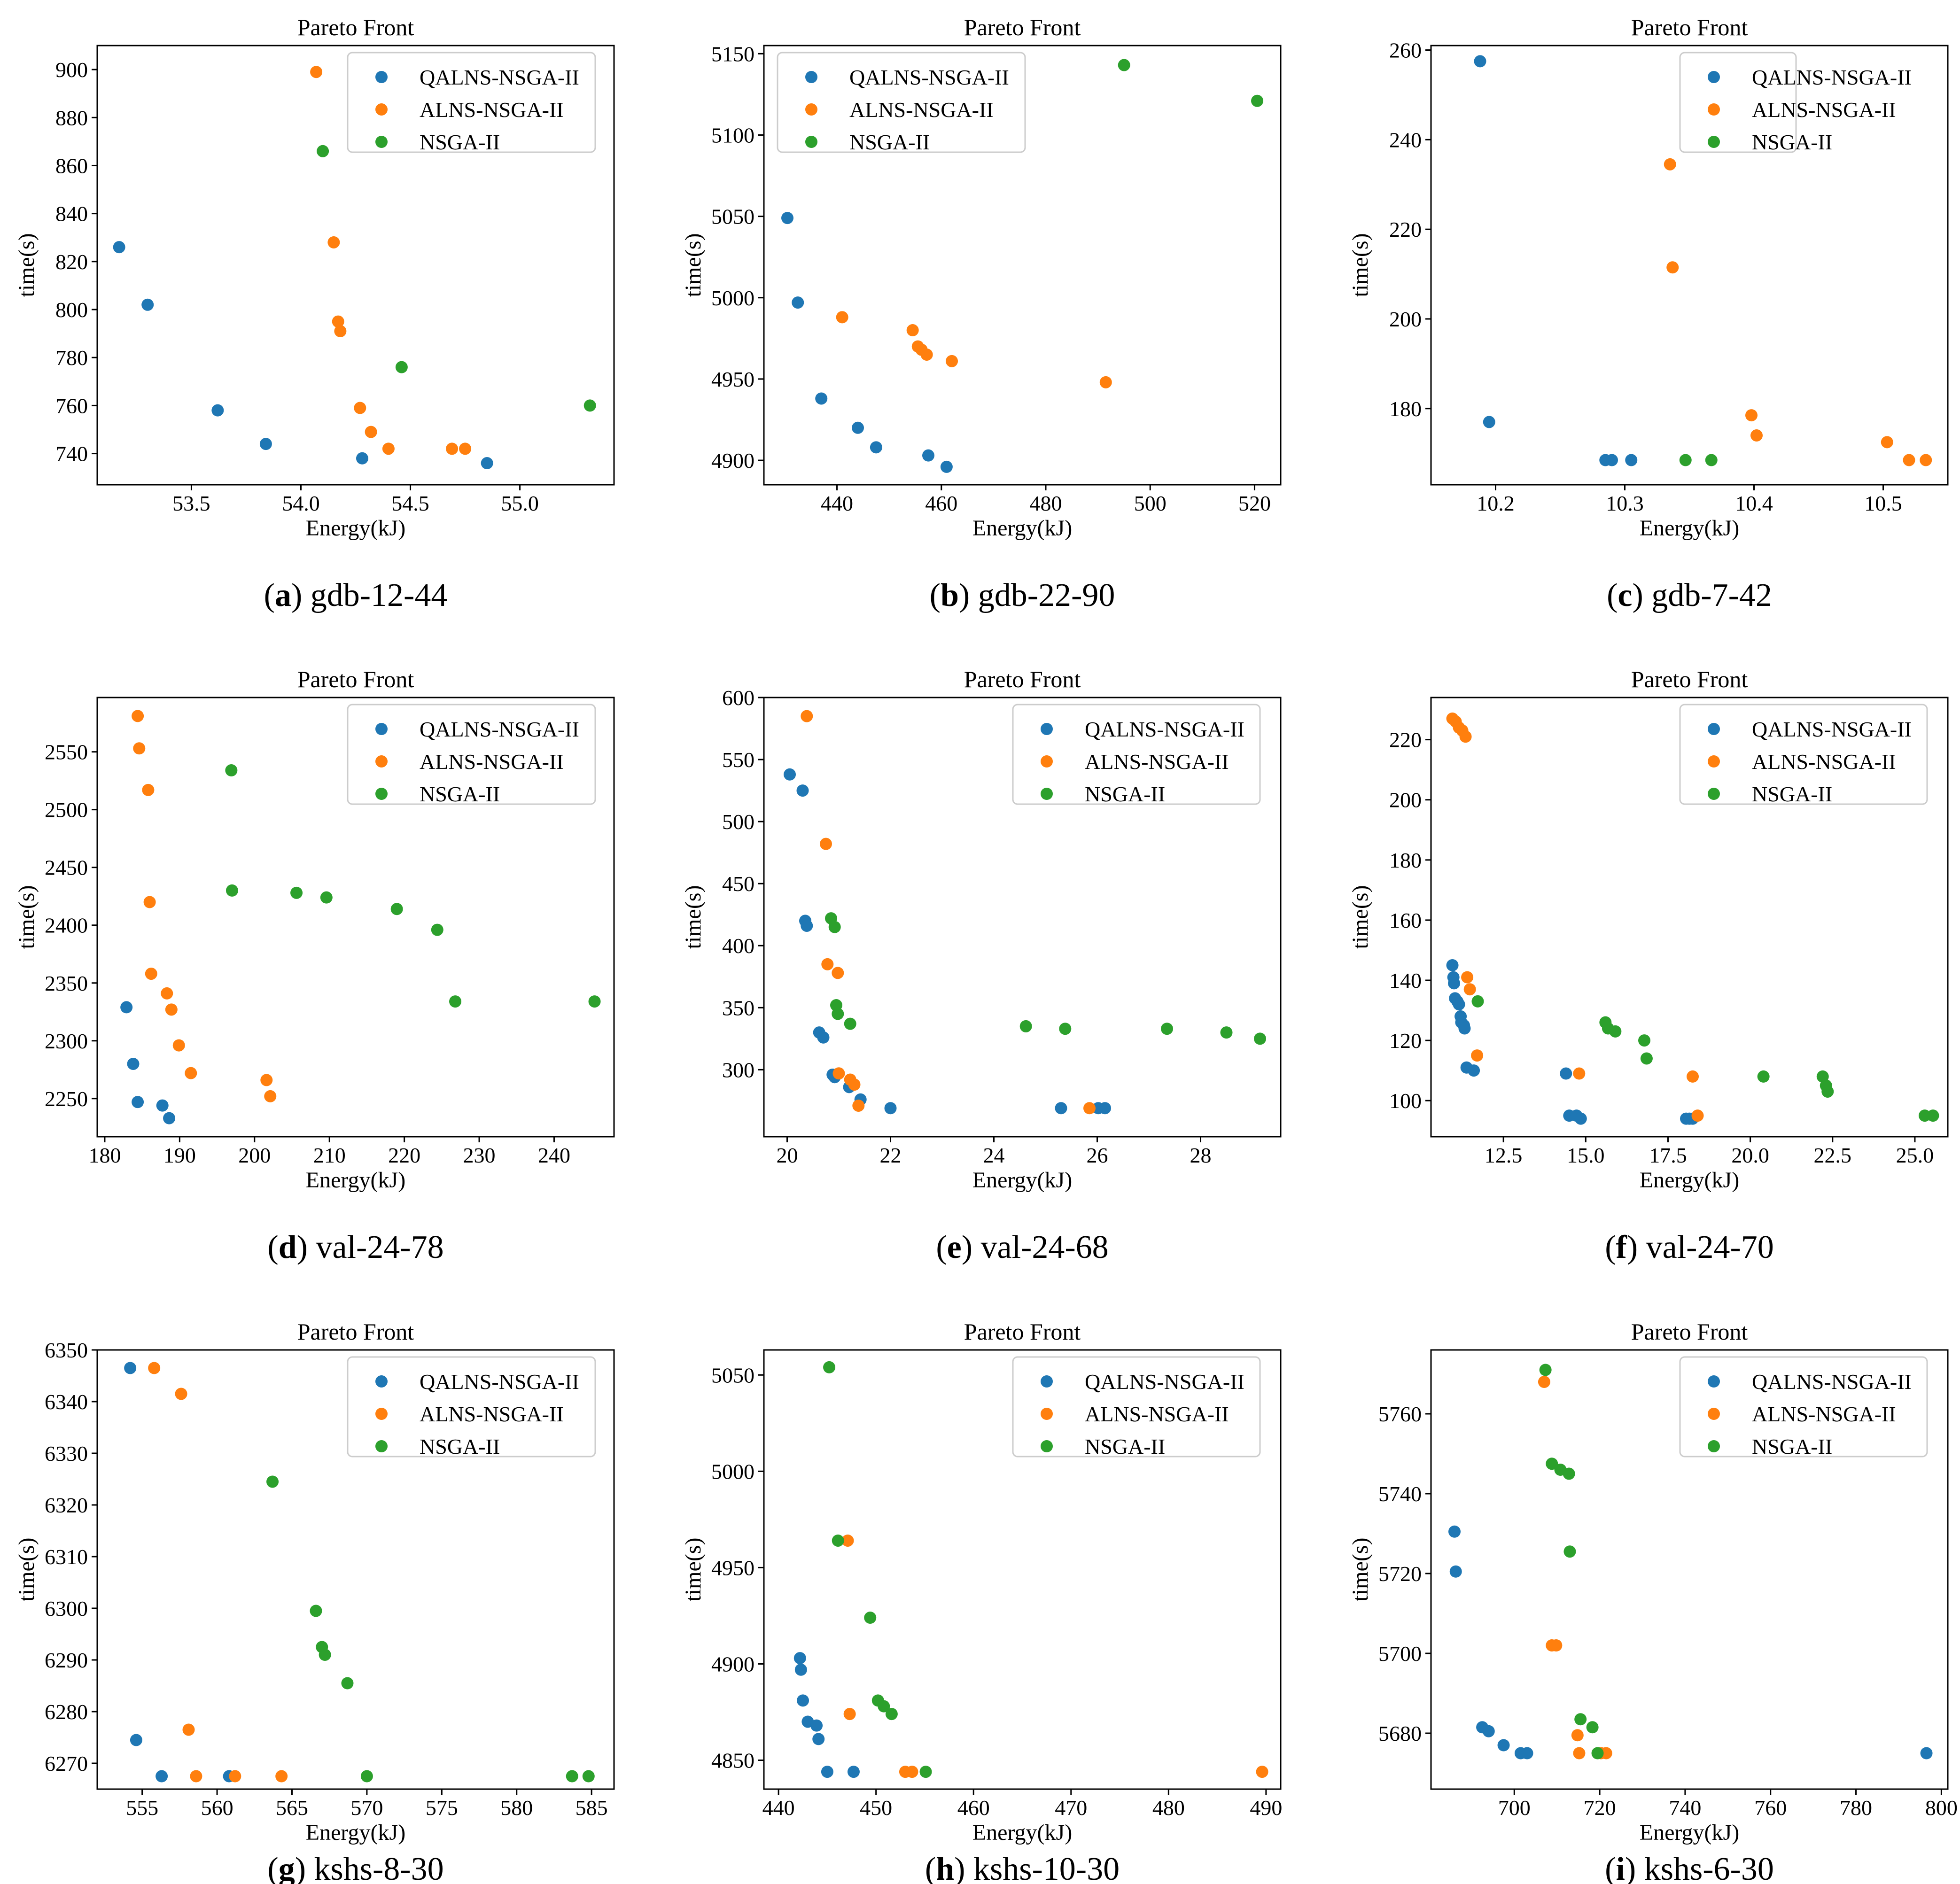  What do you see at coordinates (1709, 1867) in the screenshot?
I see `caption-name: kshs-6-30` at bounding box center [1709, 1867].